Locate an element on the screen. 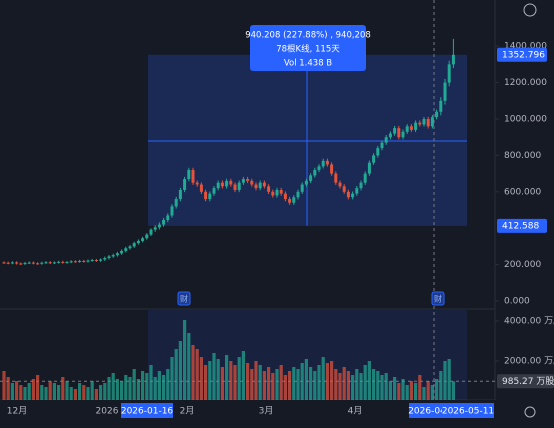  x-tick-label: 2026 is located at coordinates (107, 412).